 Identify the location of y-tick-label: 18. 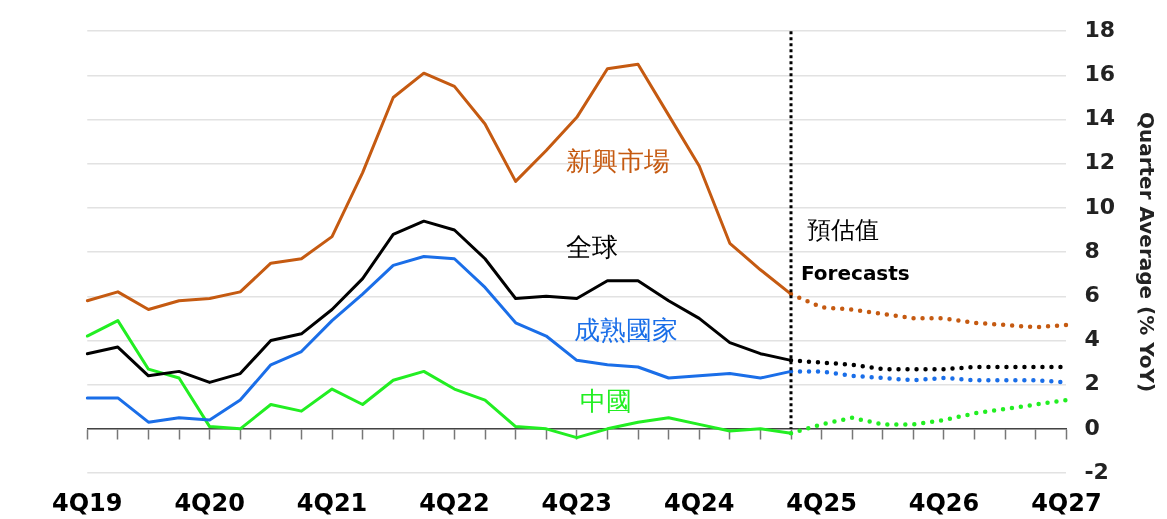
(1100, 29).